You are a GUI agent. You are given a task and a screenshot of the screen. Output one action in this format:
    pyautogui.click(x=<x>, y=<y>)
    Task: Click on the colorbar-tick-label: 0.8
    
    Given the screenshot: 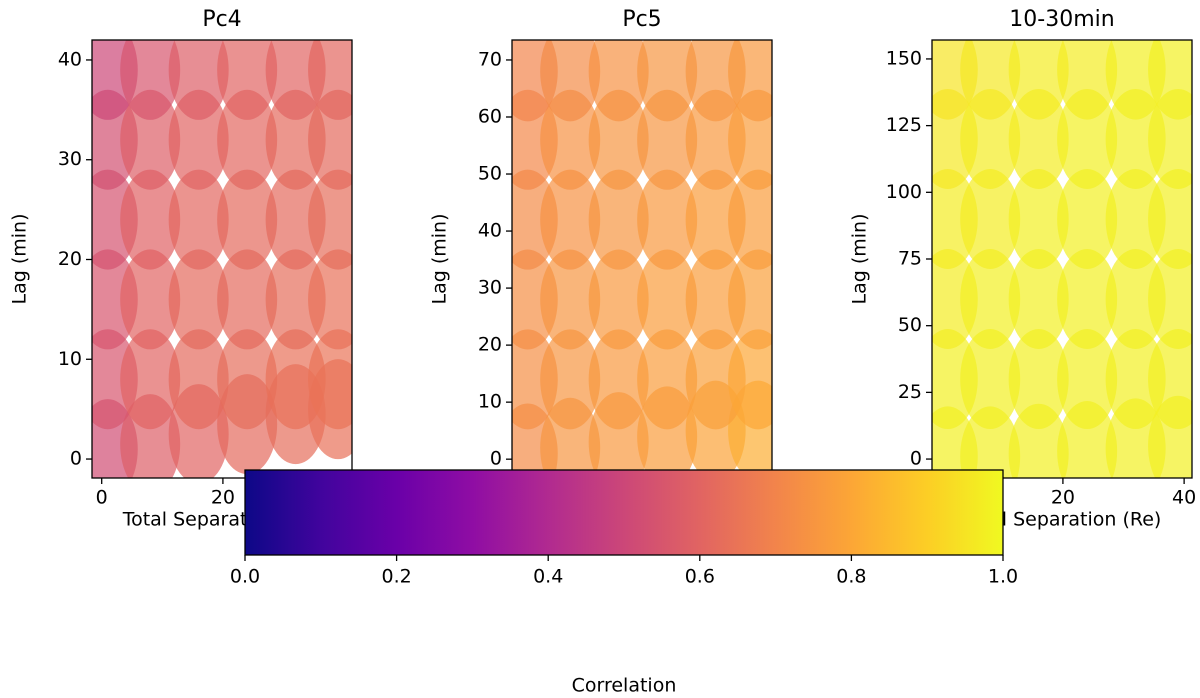 What is the action you would take?
    pyautogui.click(x=851, y=577)
    